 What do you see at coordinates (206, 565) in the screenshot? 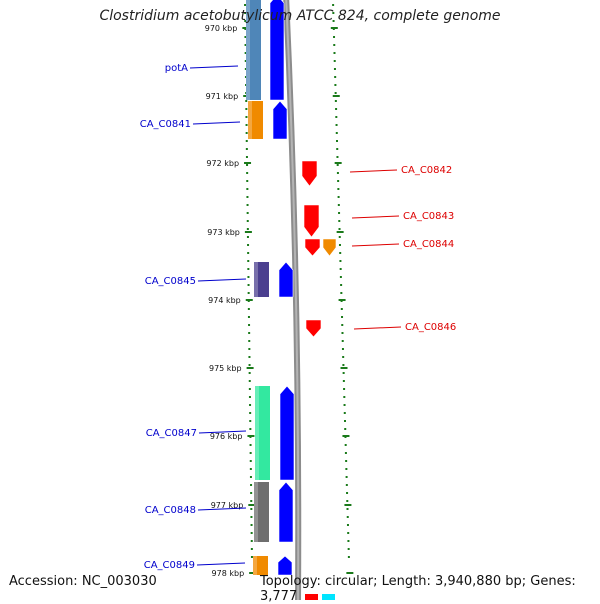
I see `gene-ca-c0849: CA_C0849` at bounding box center [206, 565].